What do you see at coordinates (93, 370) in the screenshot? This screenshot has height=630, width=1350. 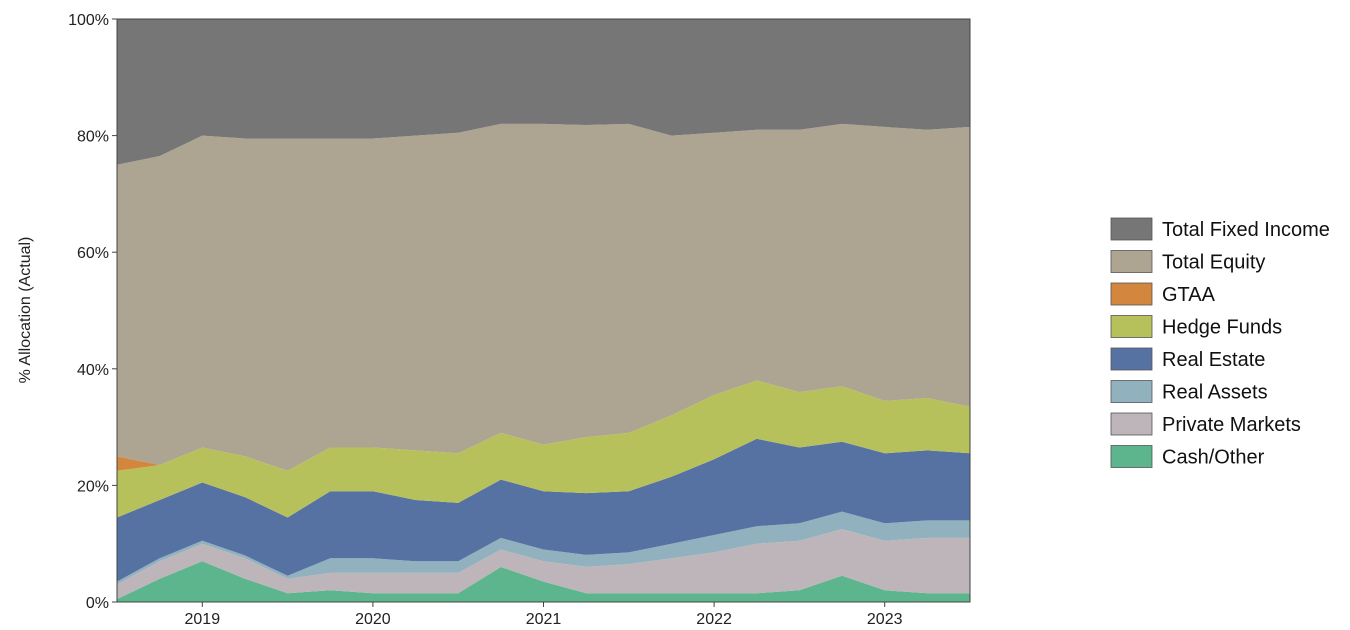 I see `y-tick-label: 40%` at bounding box center [93, 370].